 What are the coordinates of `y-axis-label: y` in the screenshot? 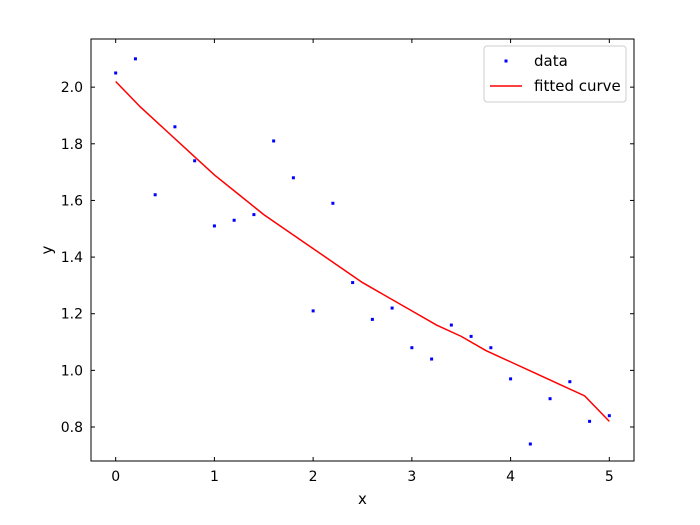 It's located at (47, 249).